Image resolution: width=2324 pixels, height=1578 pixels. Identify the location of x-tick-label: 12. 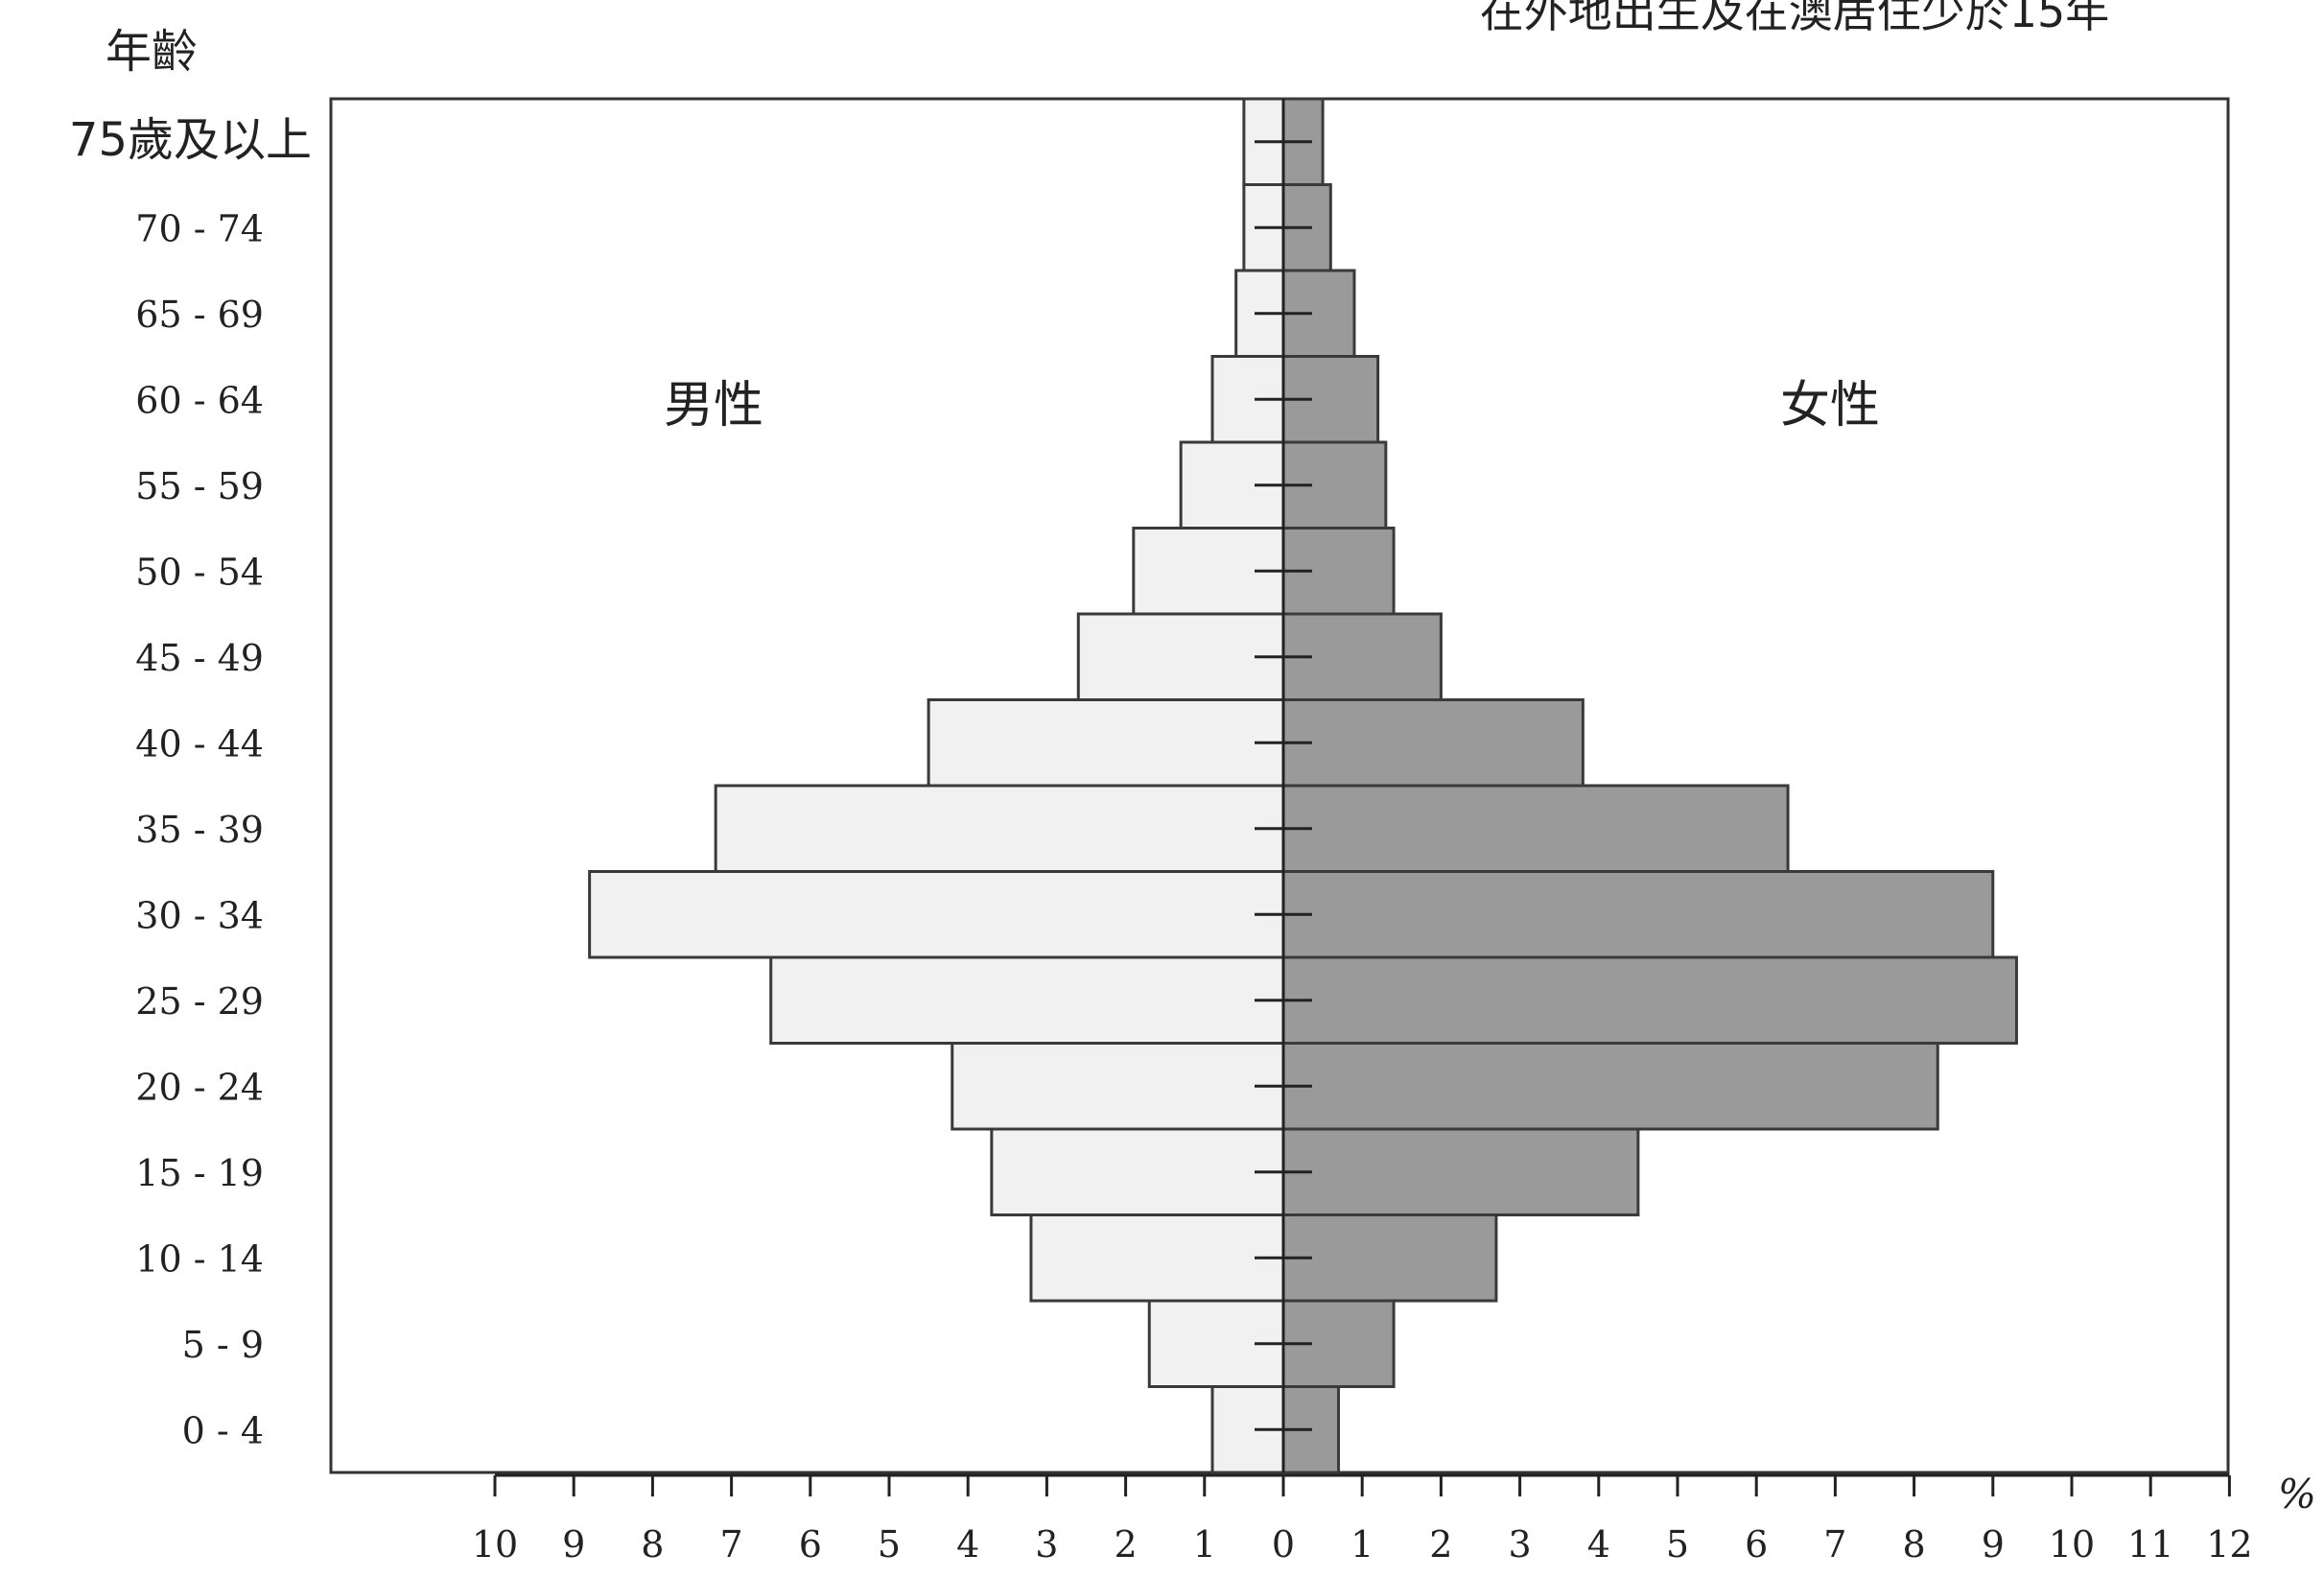
(2229, 1544).